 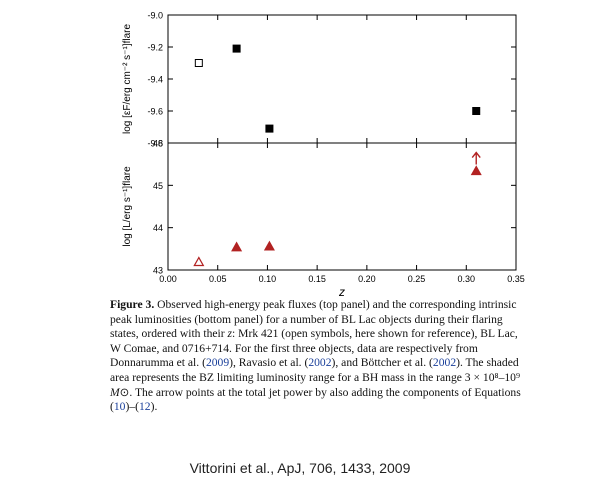 What do you see at coordinates (155, 16) in the screenshot?
I see `top-y-tick-label: -9.0` at bounding box center [155, 16].